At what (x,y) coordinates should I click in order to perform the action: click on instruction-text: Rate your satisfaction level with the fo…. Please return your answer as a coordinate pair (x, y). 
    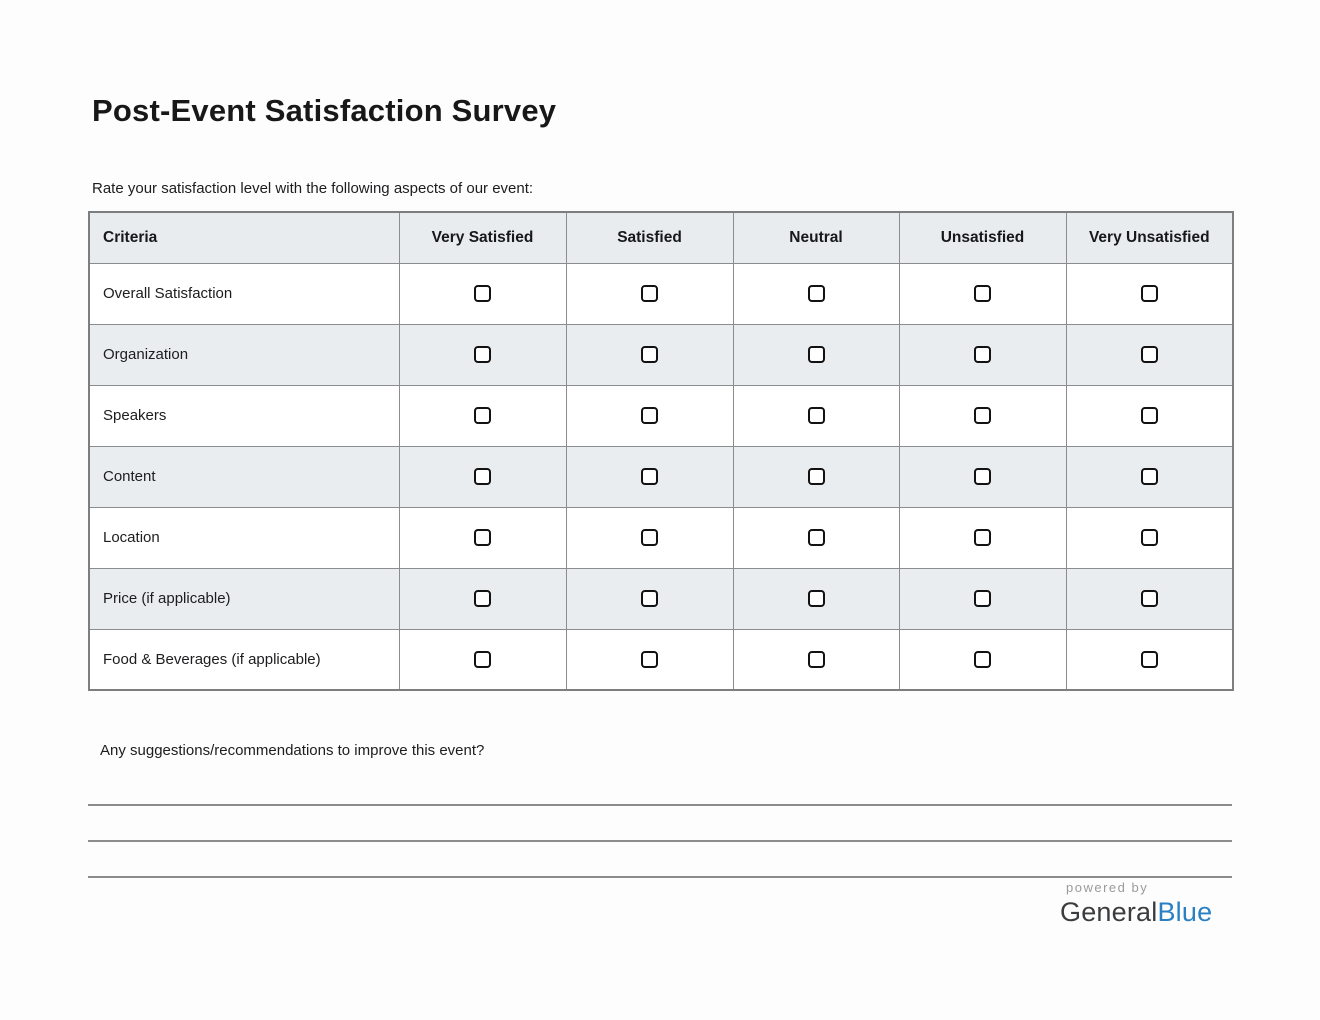
    Looking at the image, I should click on (313, 188).